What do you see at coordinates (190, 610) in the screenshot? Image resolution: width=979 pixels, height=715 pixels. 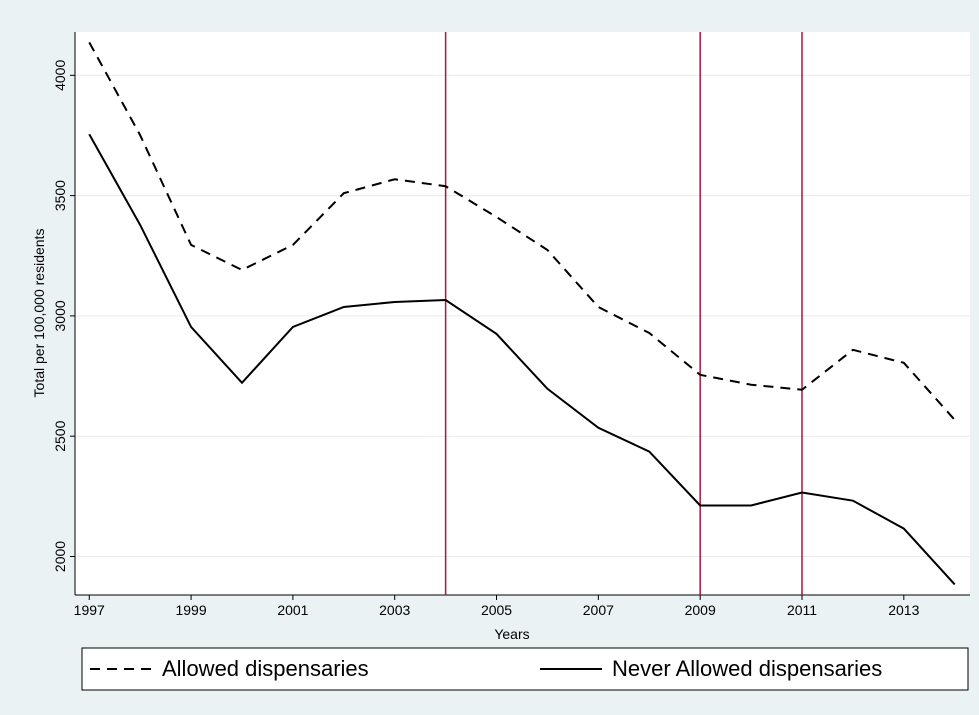 I see `x-tick-label: 1999` at bounding box center [190, 610].